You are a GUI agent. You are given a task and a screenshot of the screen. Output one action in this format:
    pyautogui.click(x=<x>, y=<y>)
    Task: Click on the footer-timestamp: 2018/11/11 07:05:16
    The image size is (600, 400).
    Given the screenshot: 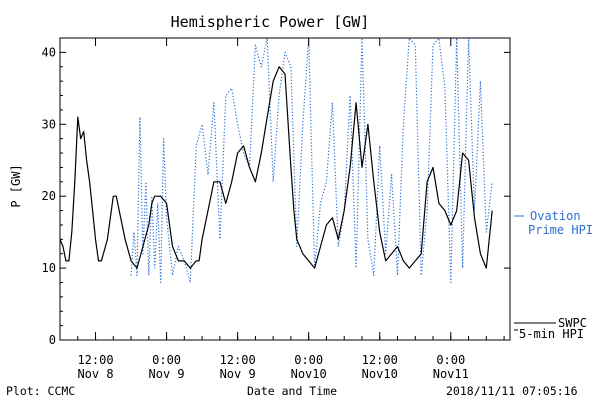 What is the action you would take?
    pyautogui.click(x=512, y=391)
    